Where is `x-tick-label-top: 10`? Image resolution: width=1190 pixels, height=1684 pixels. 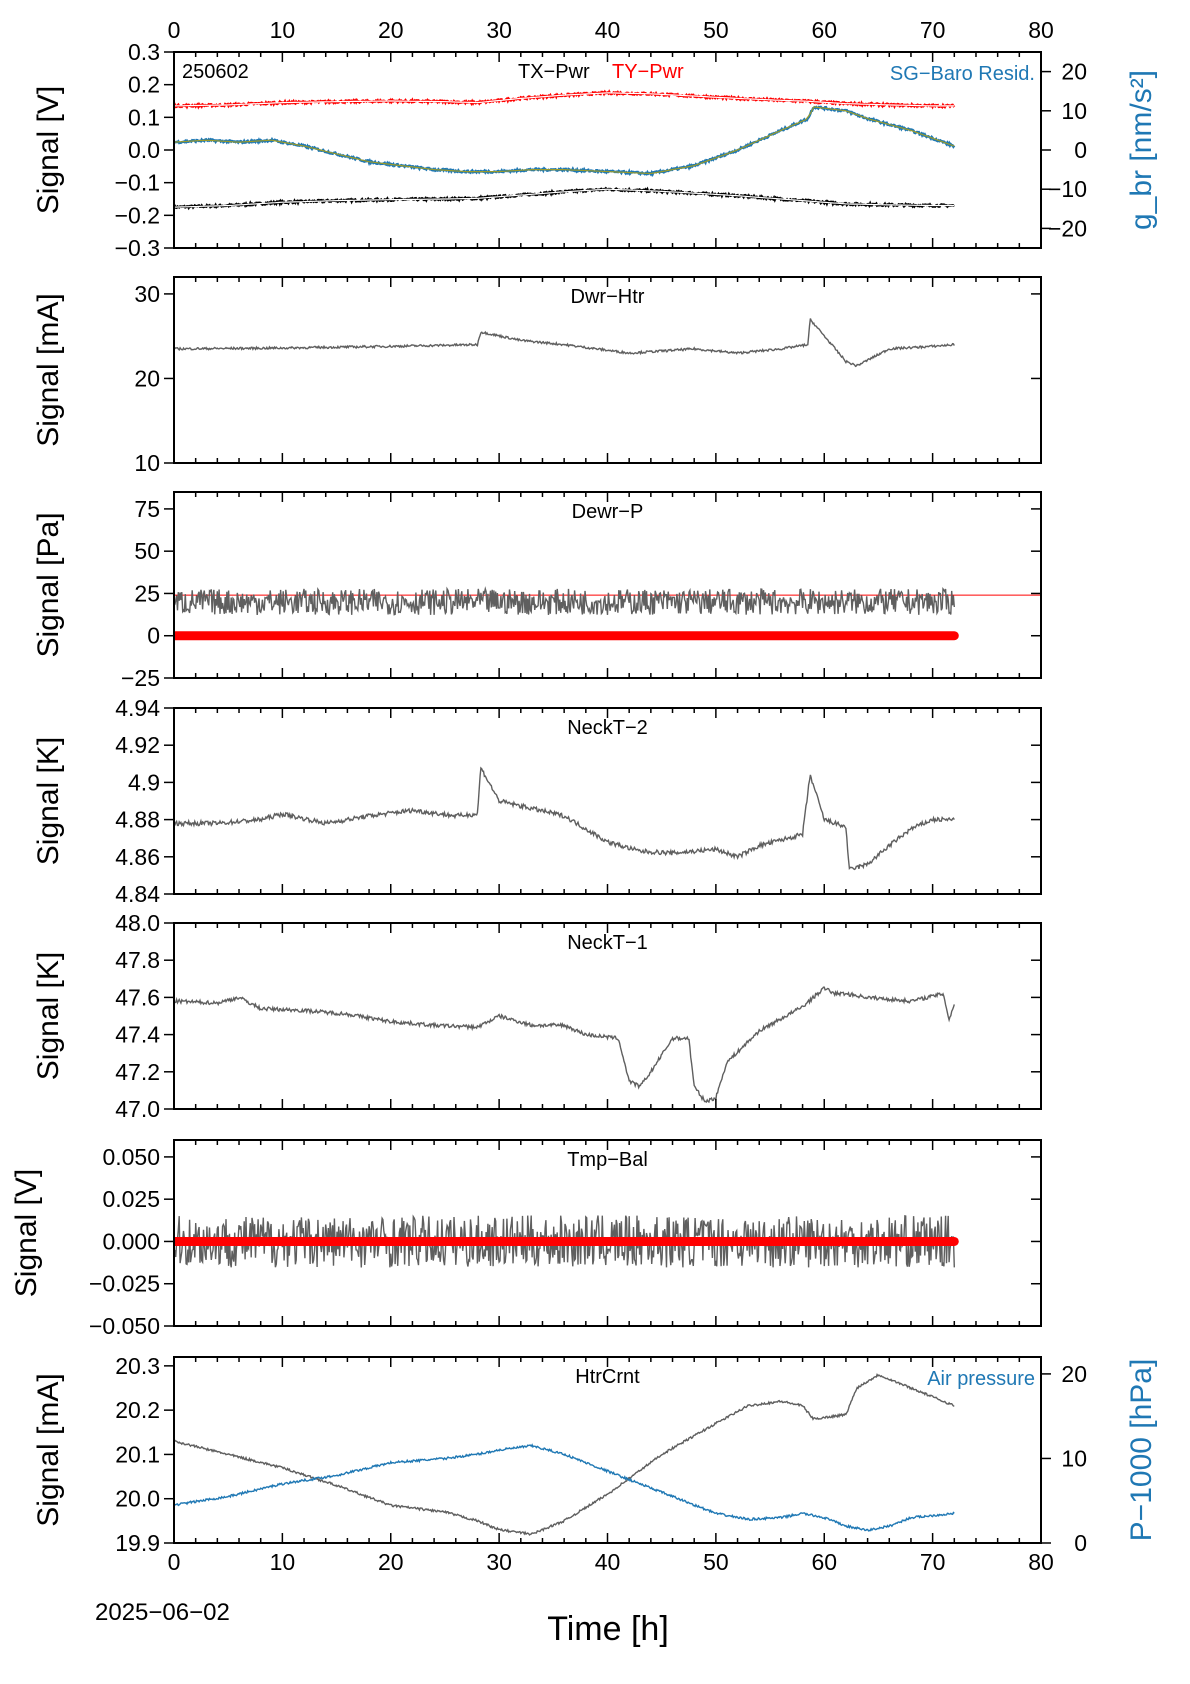
x-tick-label-top: 10 is located at coordinates (283, 30).